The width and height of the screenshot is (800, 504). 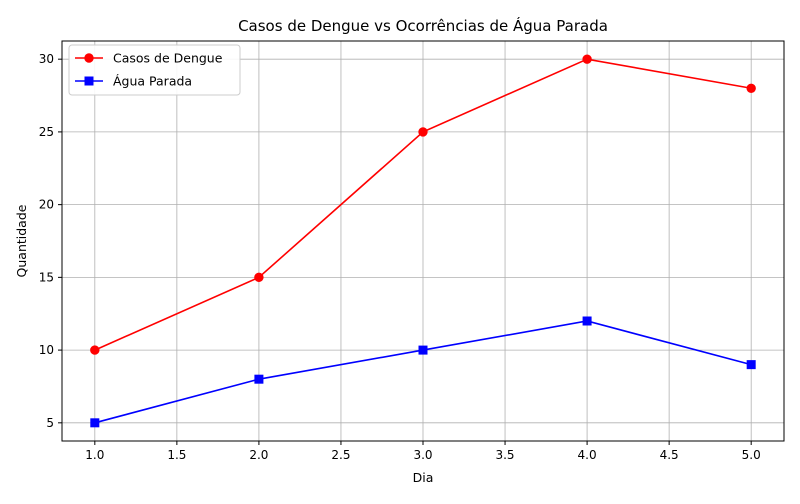 I want to click on y-tick-label: 30, so click(x=46, y=59).